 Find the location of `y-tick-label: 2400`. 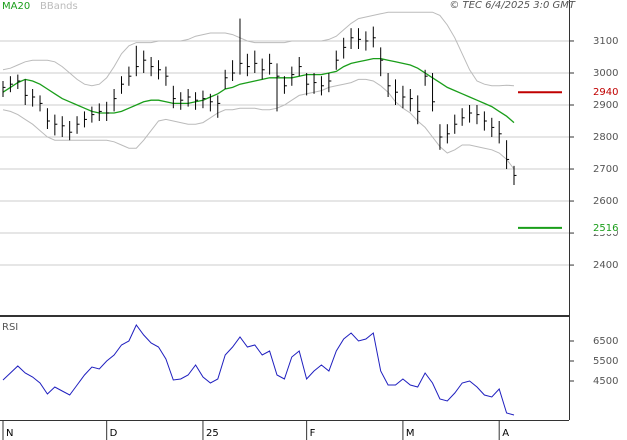

y-tick-label: 2400 is located at coordinates (605, 265).